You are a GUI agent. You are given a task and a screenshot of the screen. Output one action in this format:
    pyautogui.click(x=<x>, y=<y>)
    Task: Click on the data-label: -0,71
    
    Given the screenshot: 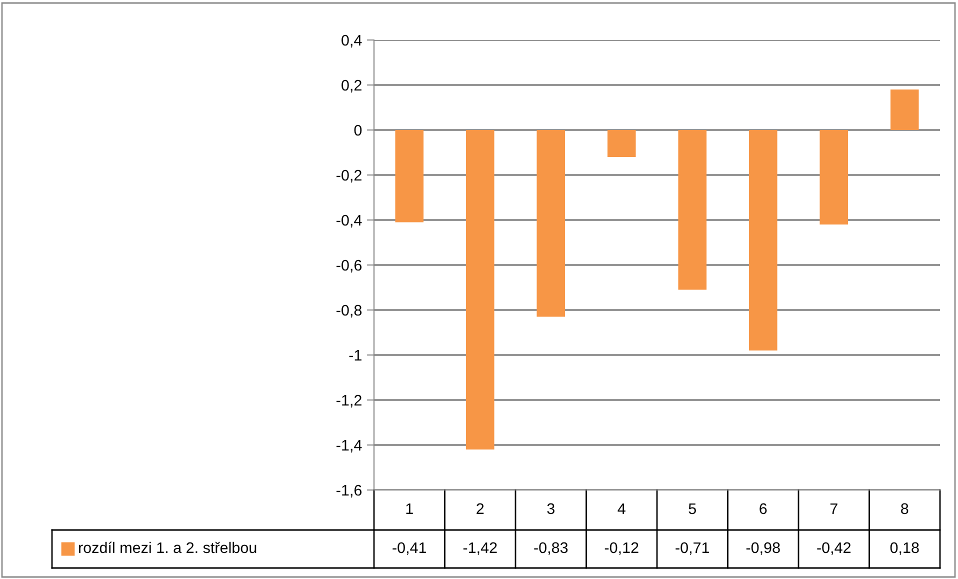 What is the action you would take?
    pyautogui.click(x=693, y=548)
    